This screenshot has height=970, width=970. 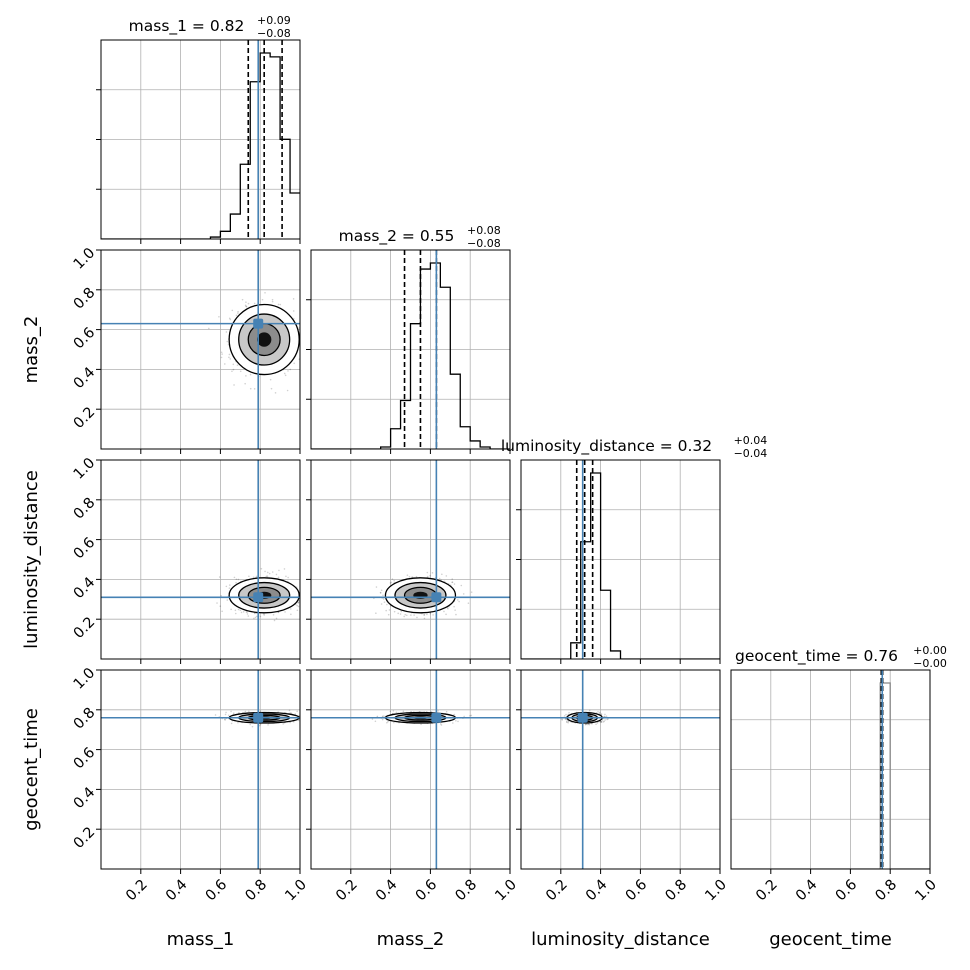 I want to click on histogram-line, so click(x=200, y=145).